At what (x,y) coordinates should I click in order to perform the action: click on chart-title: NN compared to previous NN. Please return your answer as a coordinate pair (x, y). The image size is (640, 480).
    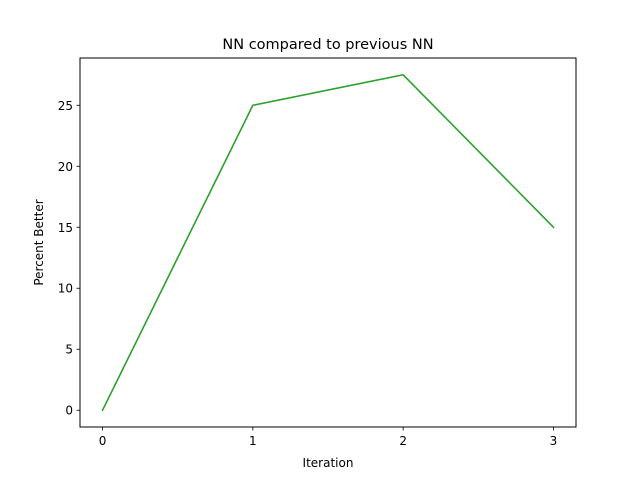
    Looking at the image, I should click on (327, 45).